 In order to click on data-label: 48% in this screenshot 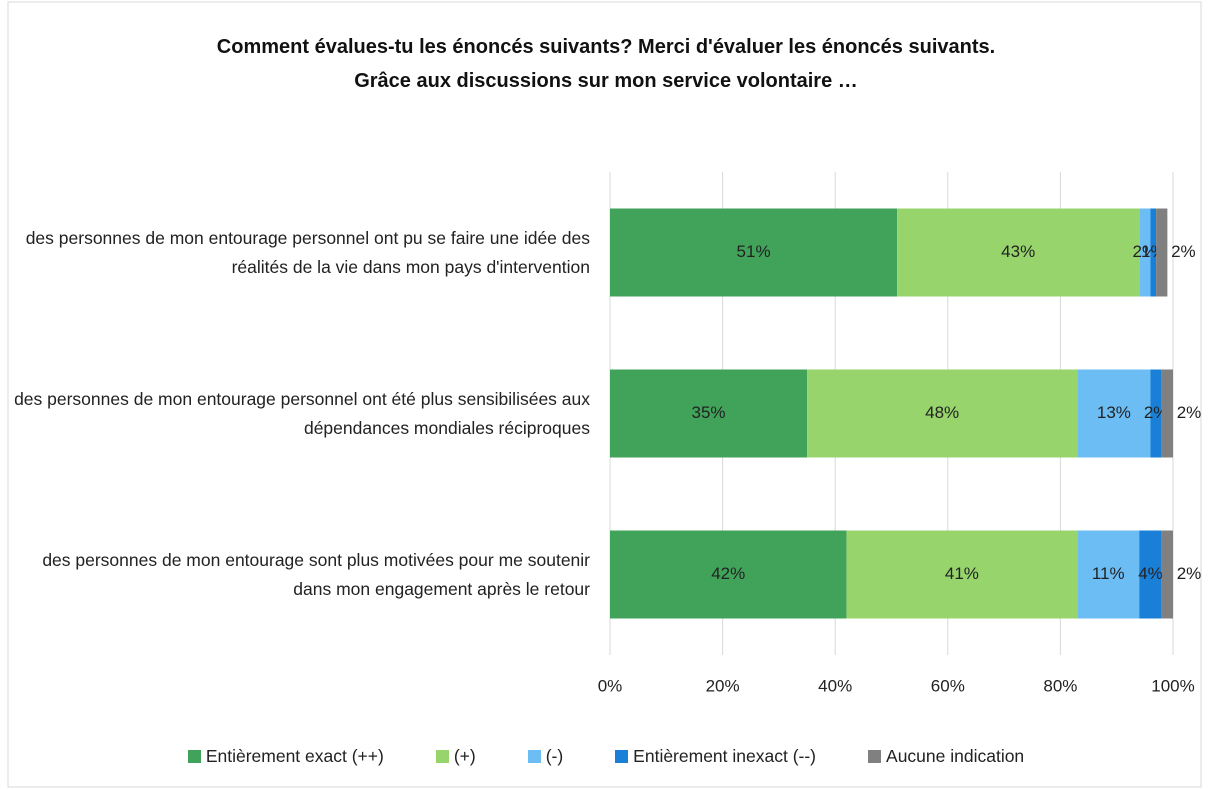, I will do `click(942, 412)`.